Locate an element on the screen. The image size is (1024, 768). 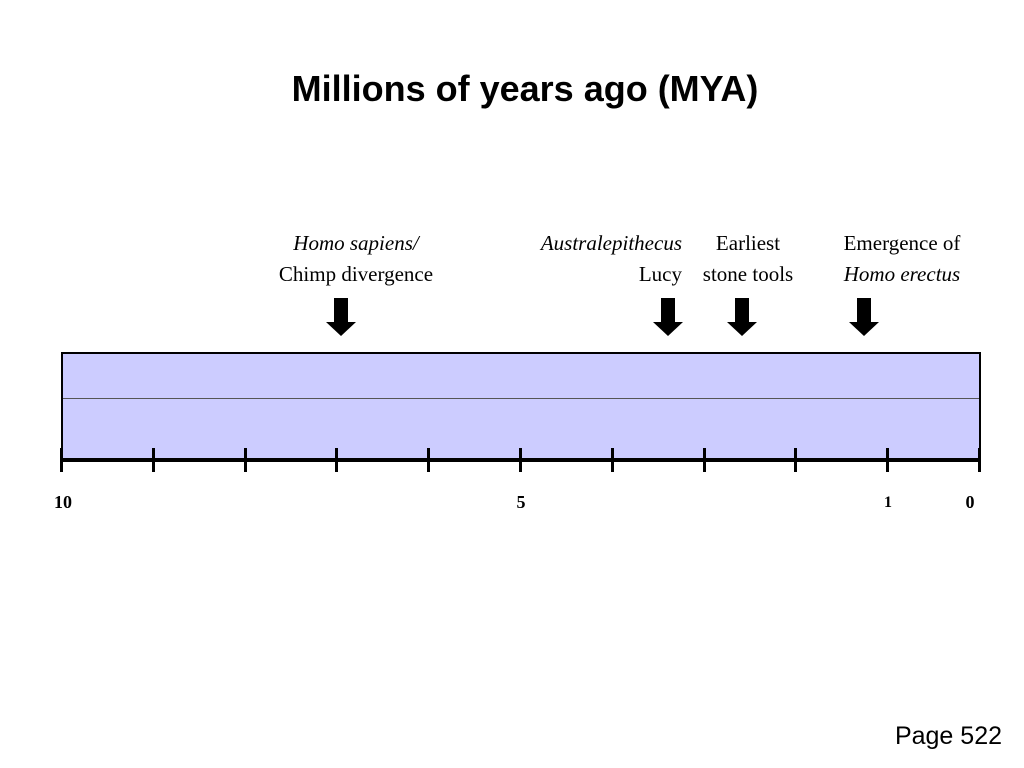
event-chimp-divergence-line2: Chimp divergence is located at coordinates (356, 274).